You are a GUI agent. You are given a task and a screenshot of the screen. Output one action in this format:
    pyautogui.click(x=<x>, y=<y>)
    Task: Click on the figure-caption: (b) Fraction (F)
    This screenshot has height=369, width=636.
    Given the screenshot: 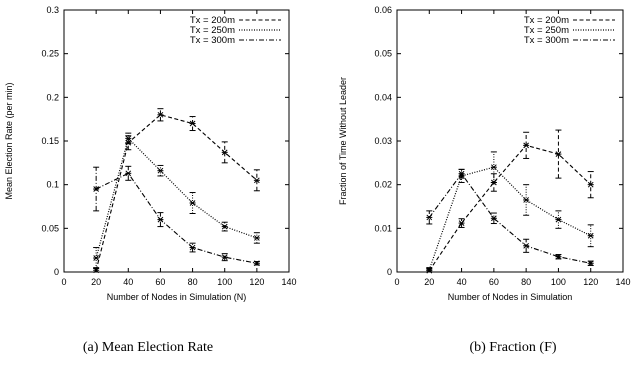 What is the action you would take?
    pyautogui.click(x=512, y=347)
    